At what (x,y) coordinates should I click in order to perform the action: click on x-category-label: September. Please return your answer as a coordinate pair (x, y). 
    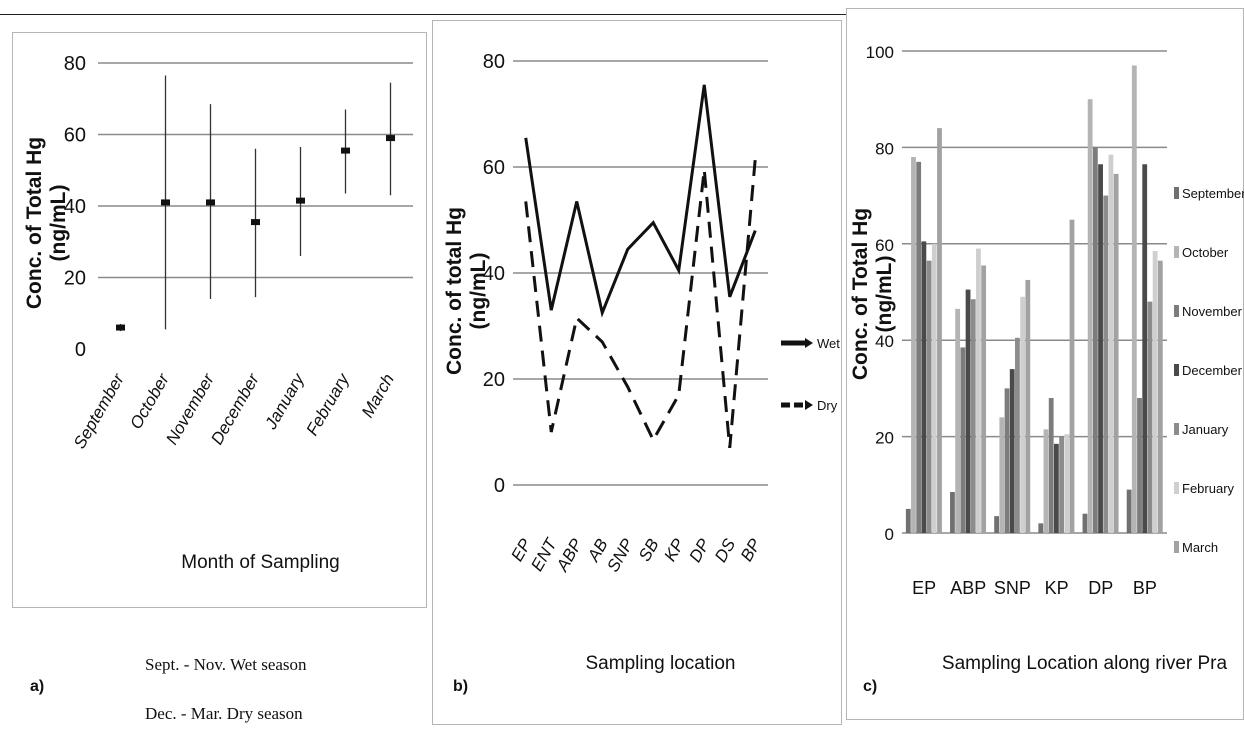
    Looking at the image, I should click on (99, 410).